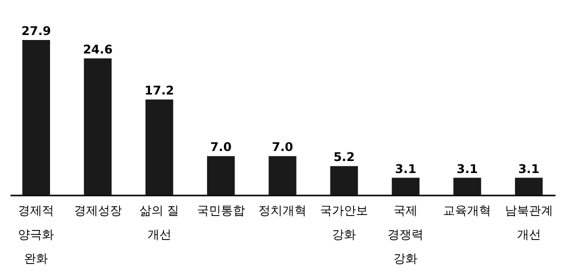 The width and height of the screenshot is (580, 279). I want to click on data-label: 24.6, so click(97, 49).